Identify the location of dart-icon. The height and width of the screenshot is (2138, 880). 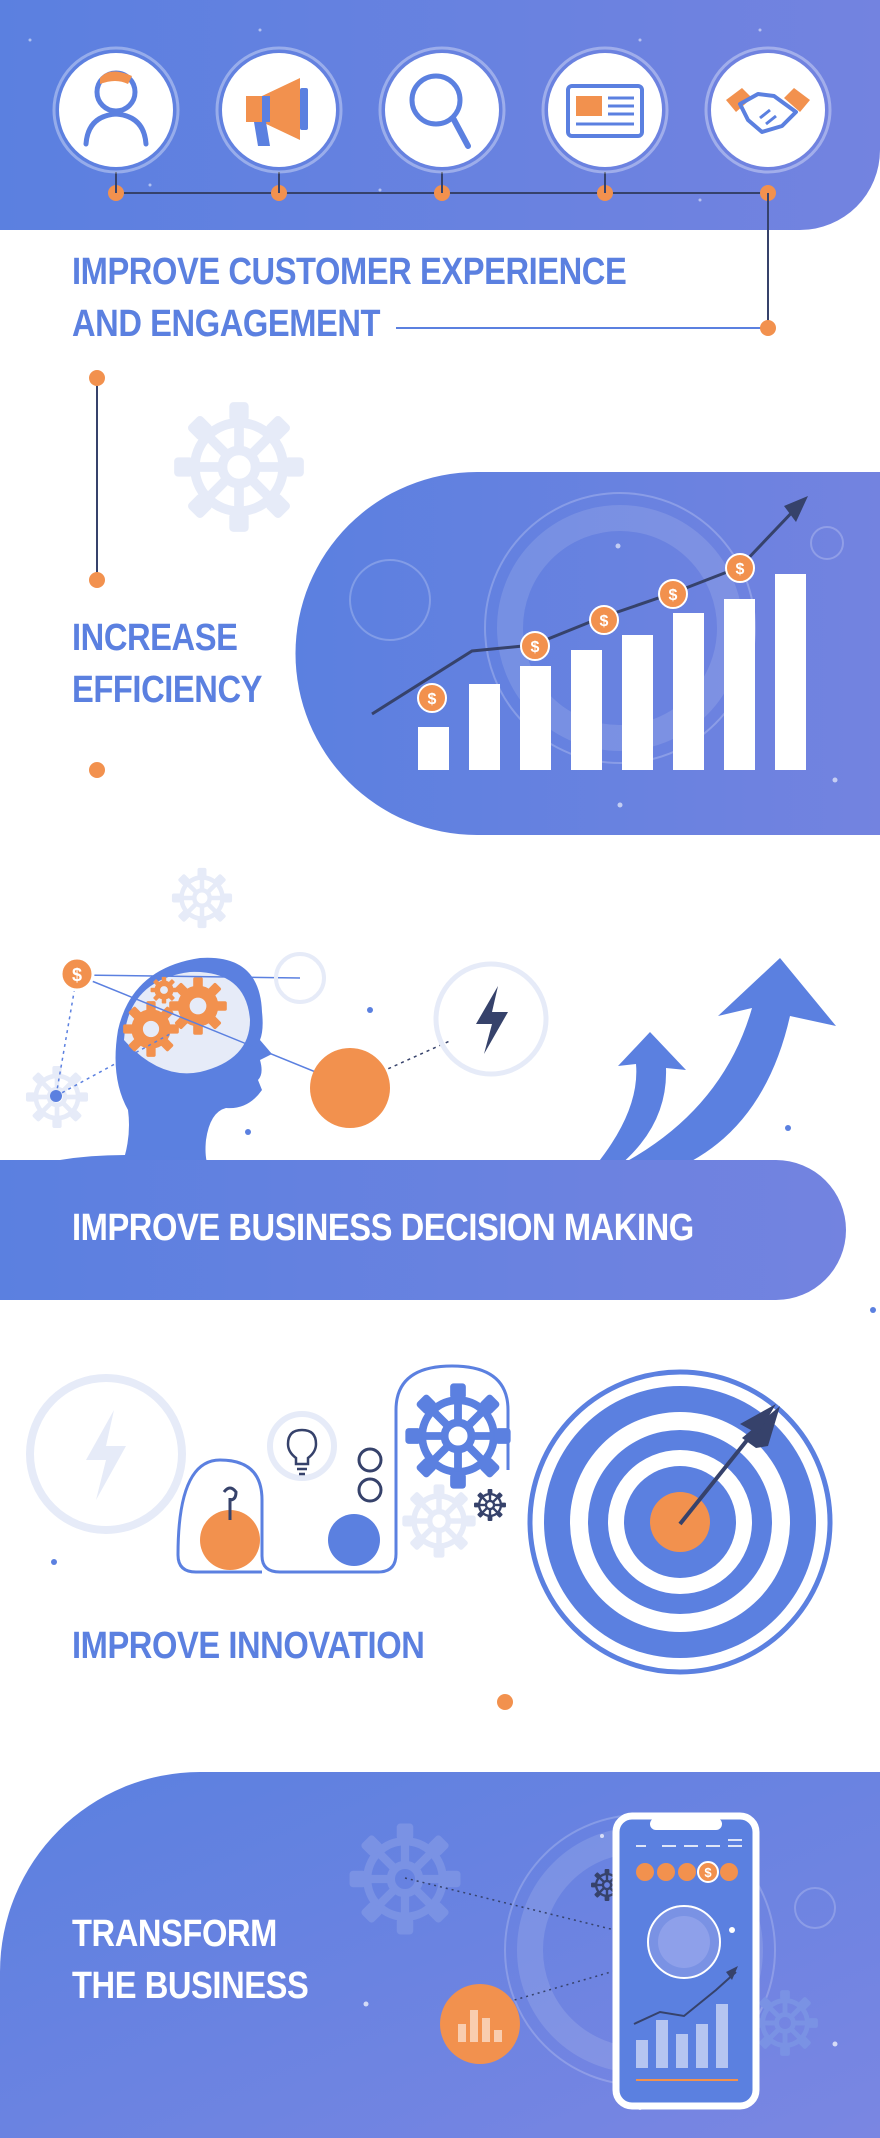
(729, 1465).